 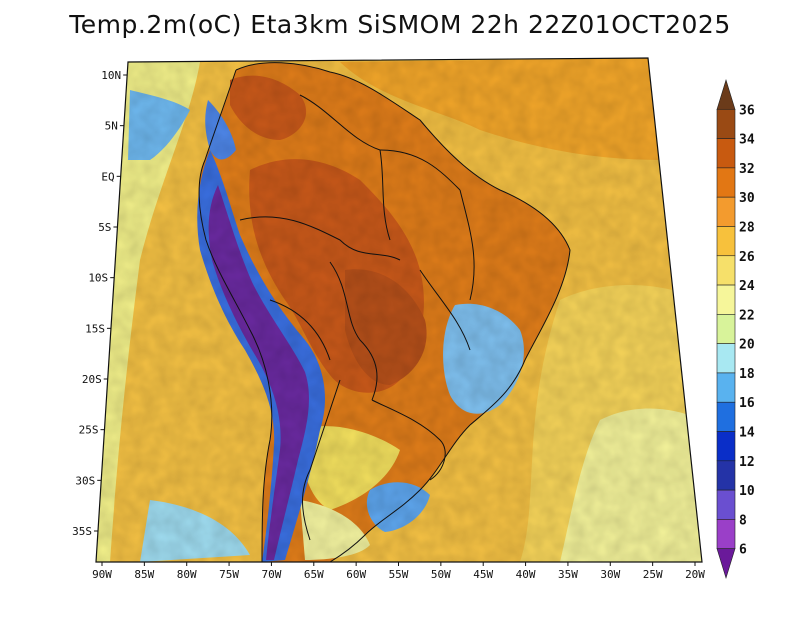 What do you see at coordinates (747, 345) in the screenshot?
I see `colorbar-label: 20` at bounding box center [747, 345].